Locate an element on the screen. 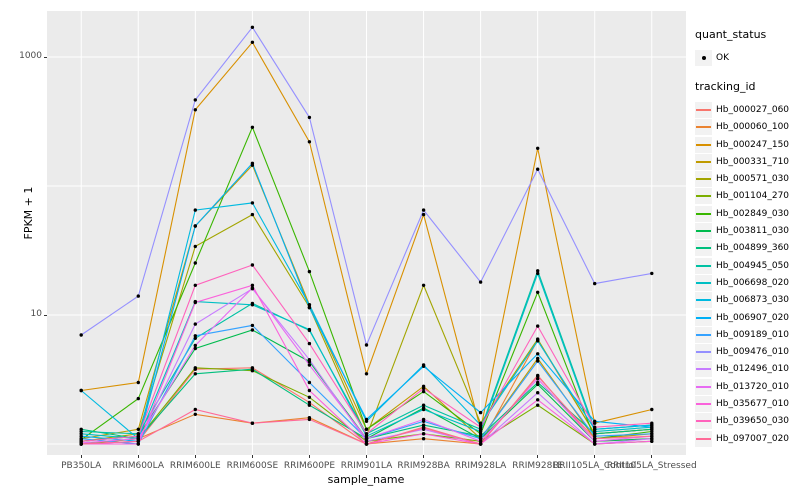  point-icon is located at coordinates (703, 57).